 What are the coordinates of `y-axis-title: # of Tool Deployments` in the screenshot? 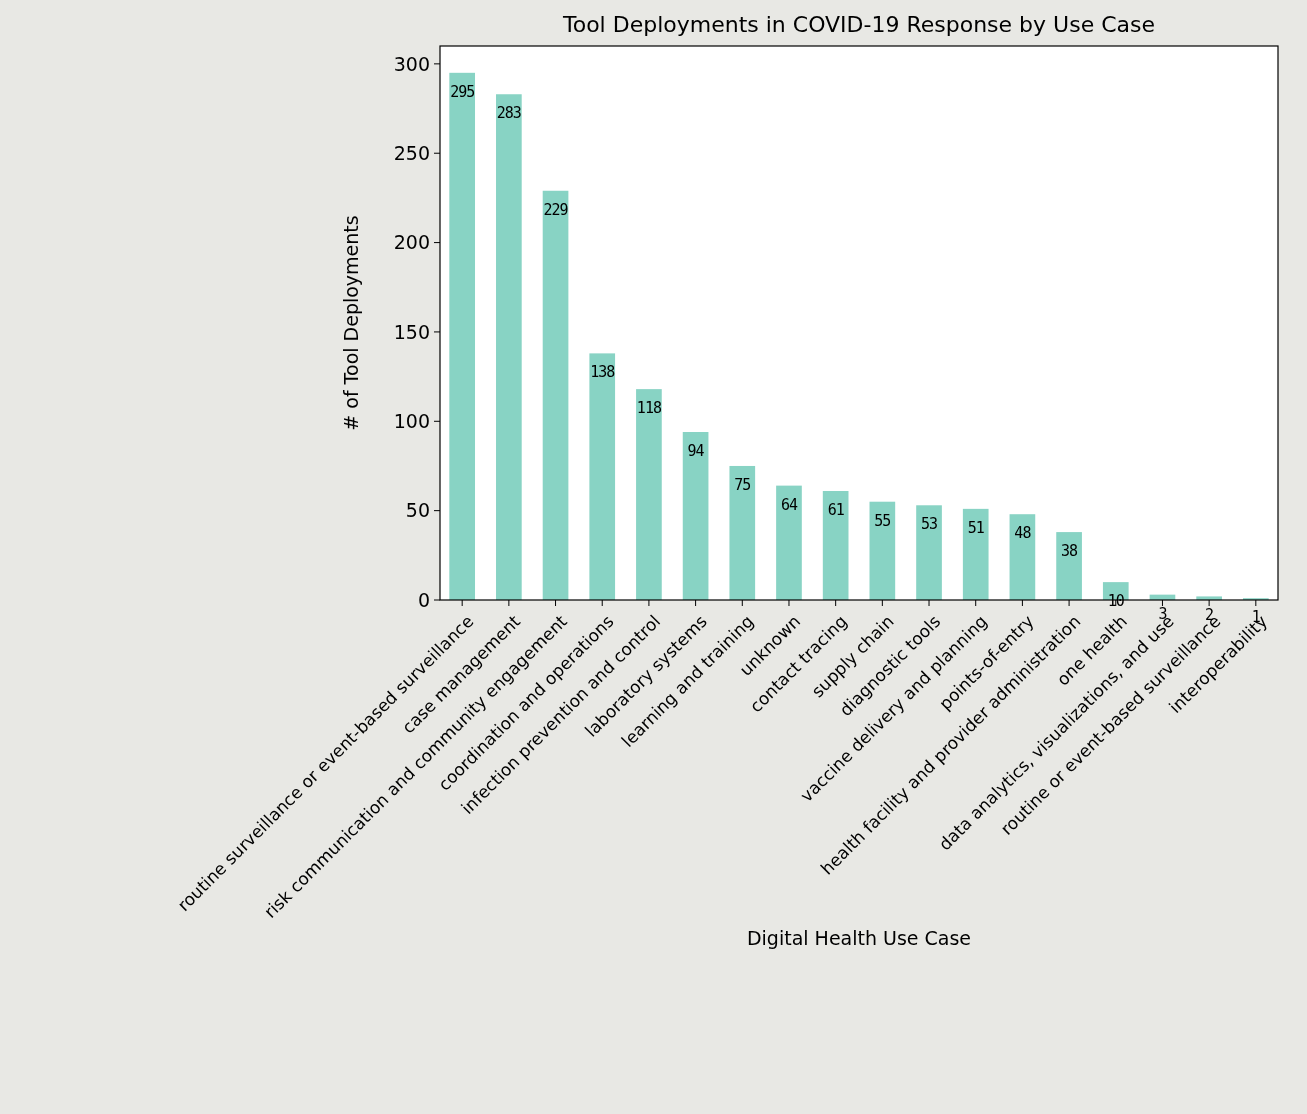 It's located at (351, 323).